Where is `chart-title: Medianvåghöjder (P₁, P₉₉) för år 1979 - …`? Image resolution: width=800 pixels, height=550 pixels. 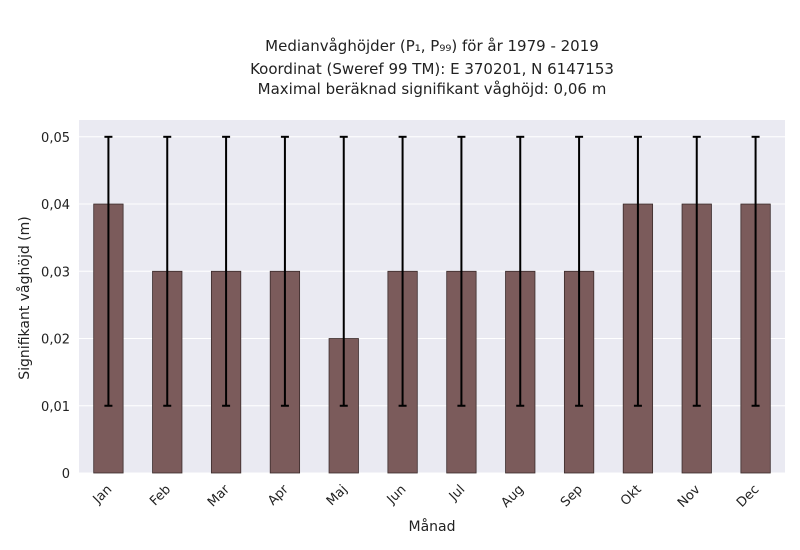
chart-title: Medianvåghöjder (P₁, P₉₉) för år 1979 - … is located at coordinates (432, 67).